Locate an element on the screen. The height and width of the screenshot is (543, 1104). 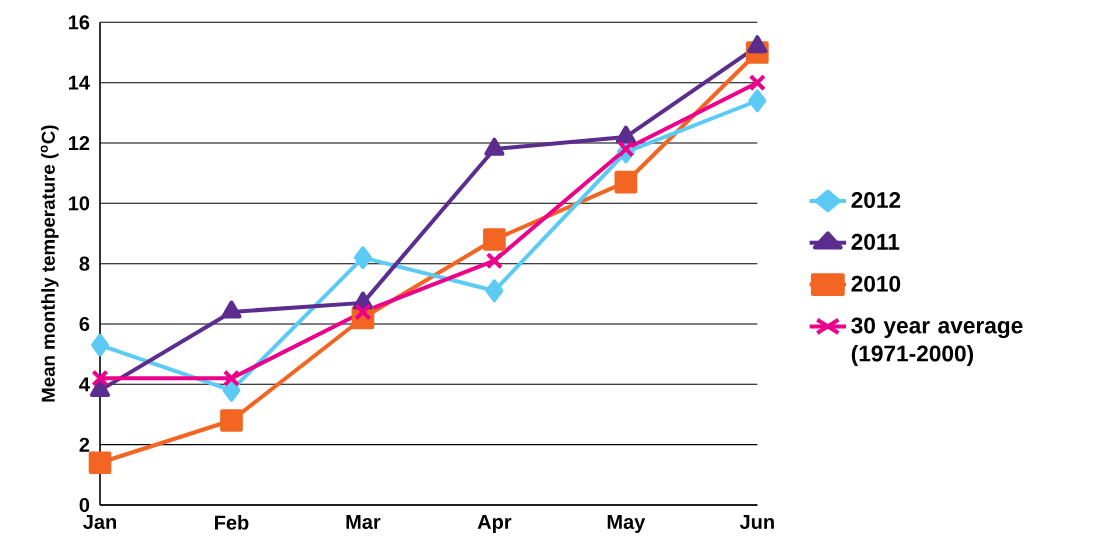
y-tick-label: 8 is located at coordinates (84, 263).